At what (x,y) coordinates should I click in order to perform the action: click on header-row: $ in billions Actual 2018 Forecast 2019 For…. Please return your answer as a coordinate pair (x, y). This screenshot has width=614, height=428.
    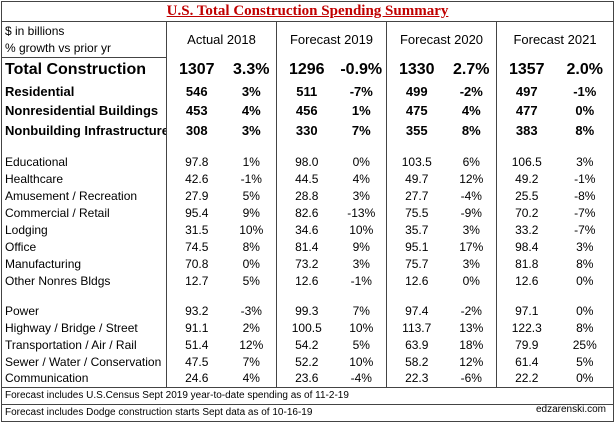
    Looking at the image, I should click on (307, 39).